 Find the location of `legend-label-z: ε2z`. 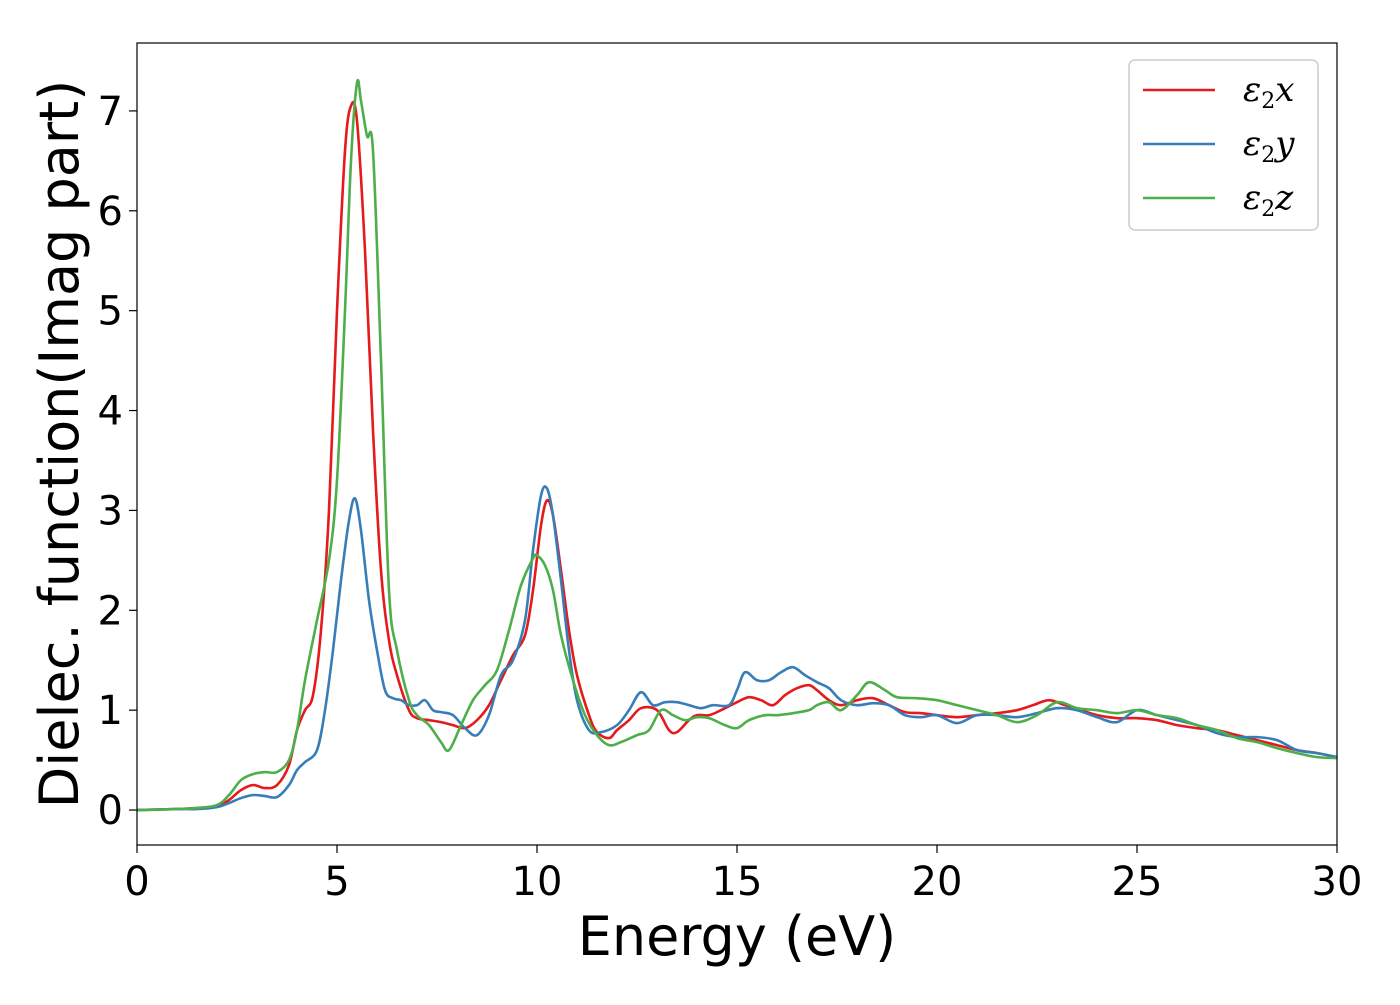

legend-label-z: ε2z is located at coordinates (1268, 200).